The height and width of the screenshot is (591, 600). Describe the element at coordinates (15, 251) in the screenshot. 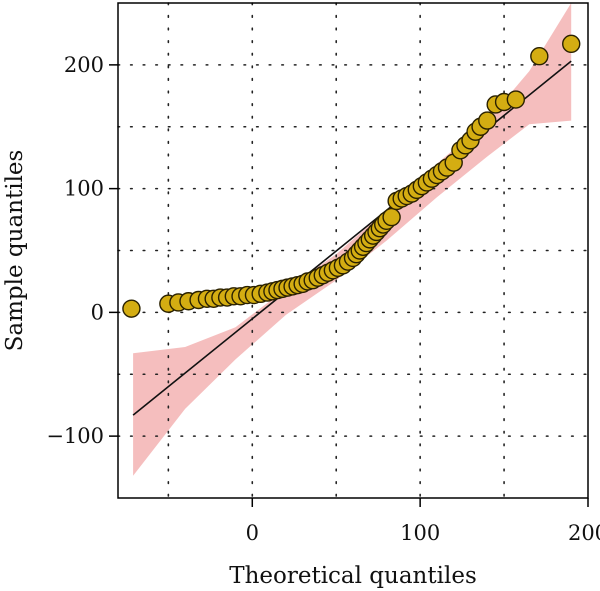

I see `y-axis-label: Sample quantiles` at that location.